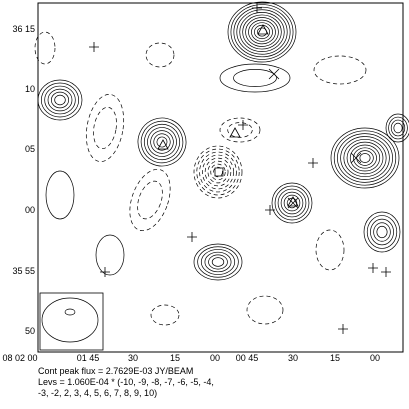 This screenshot has height=409, width=409. Describe the element at coordinates (247, 358) in the screenshot. I see `x-tick-label: 00 45` at that location.